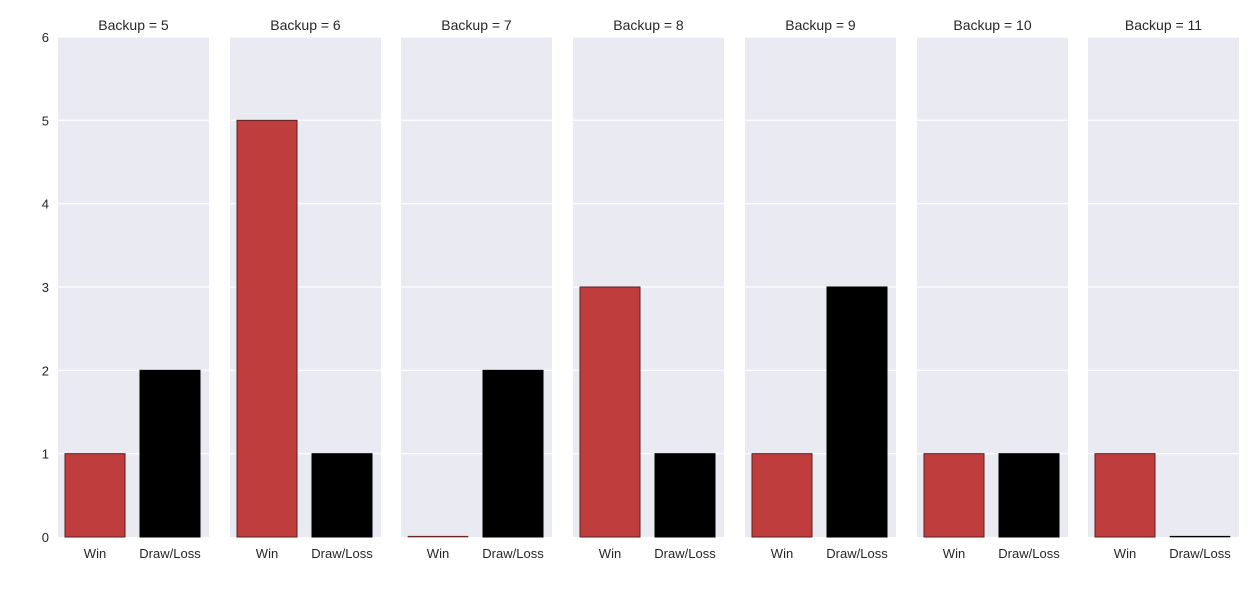 Image resolution: width=1260 pixels, height=605 pixels. What do you see at coordinates (992, 289) in the screenshot?
I see `facet-panel: Backup = 10 Win Draw/Loss` at bounding box center [992, 289].